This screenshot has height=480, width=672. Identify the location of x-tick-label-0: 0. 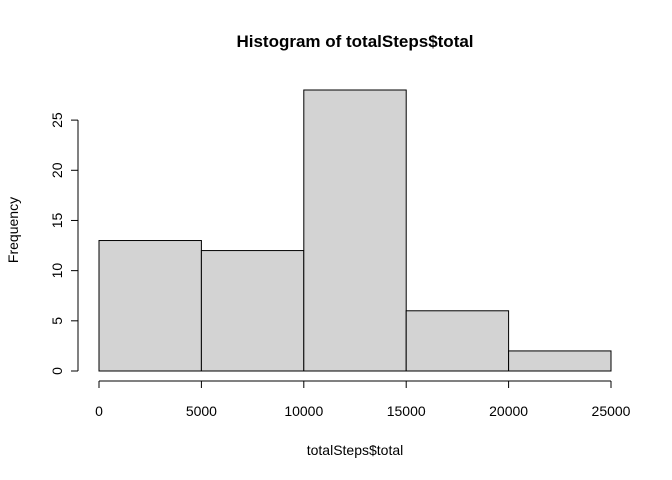
(99, 411).